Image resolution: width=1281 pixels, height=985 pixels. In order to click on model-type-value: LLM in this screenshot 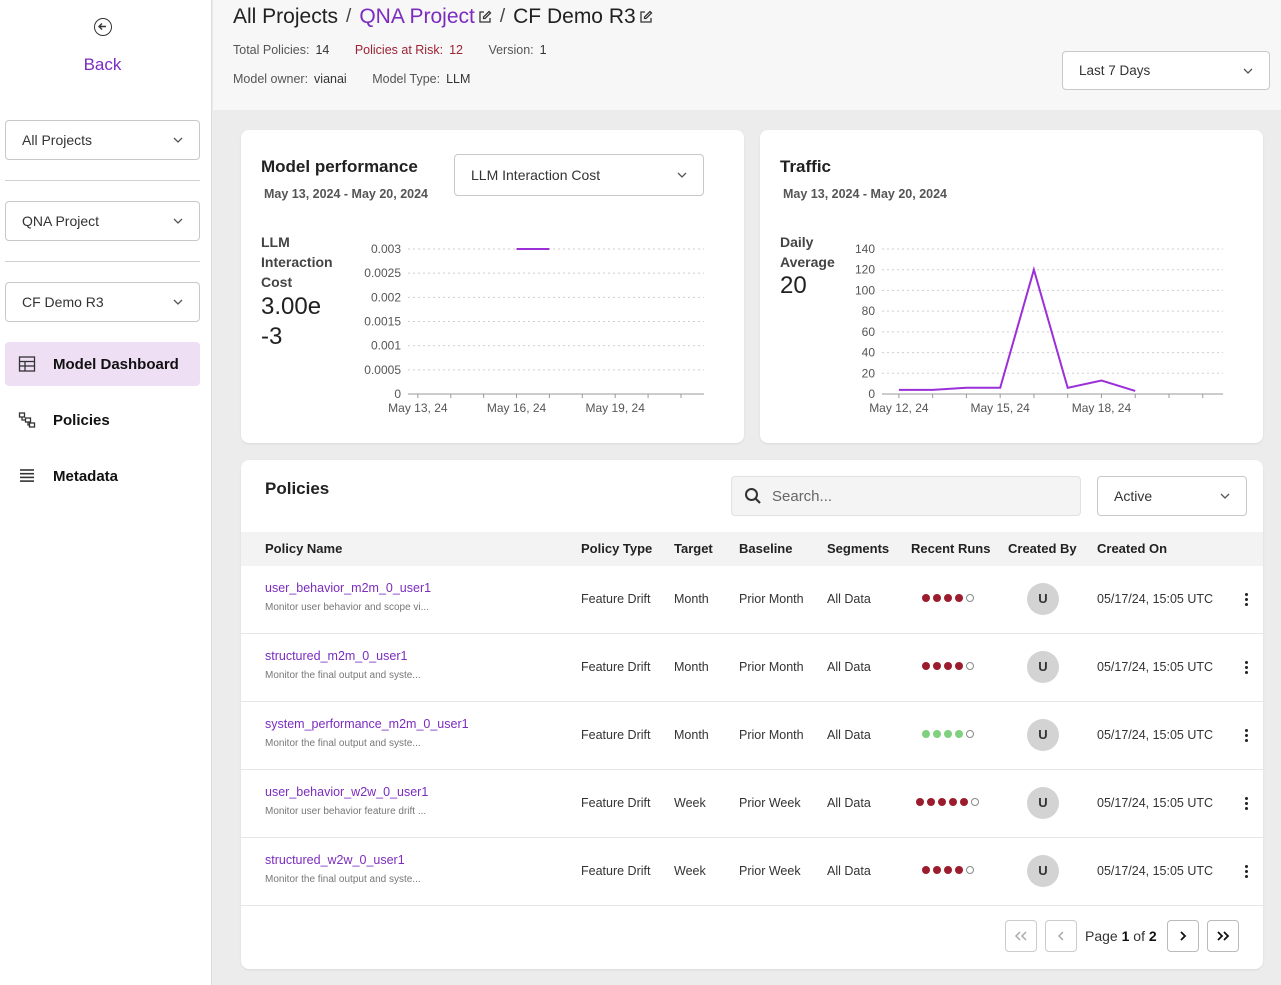, I will do `click(458, 79)`.